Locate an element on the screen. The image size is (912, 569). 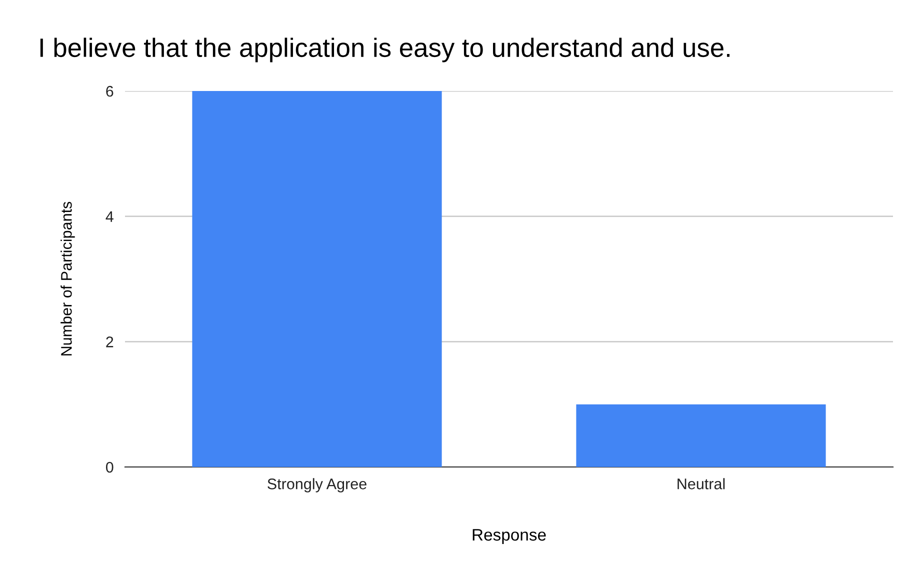
y-tick-label: 2 is located at coordinates (110, 342).